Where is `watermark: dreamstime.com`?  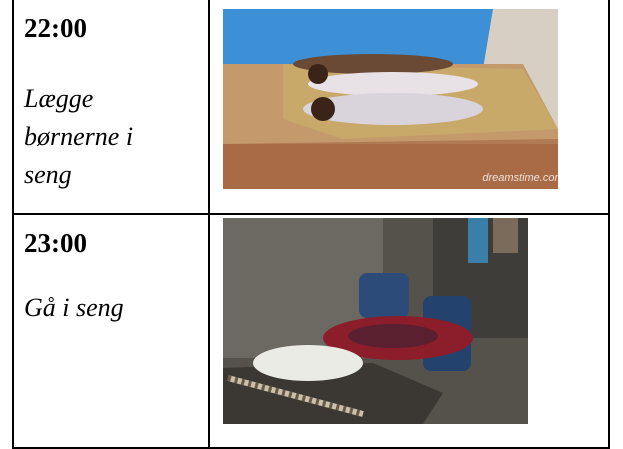 watermark: dreamstime.com is located at coordinates (520, 178).